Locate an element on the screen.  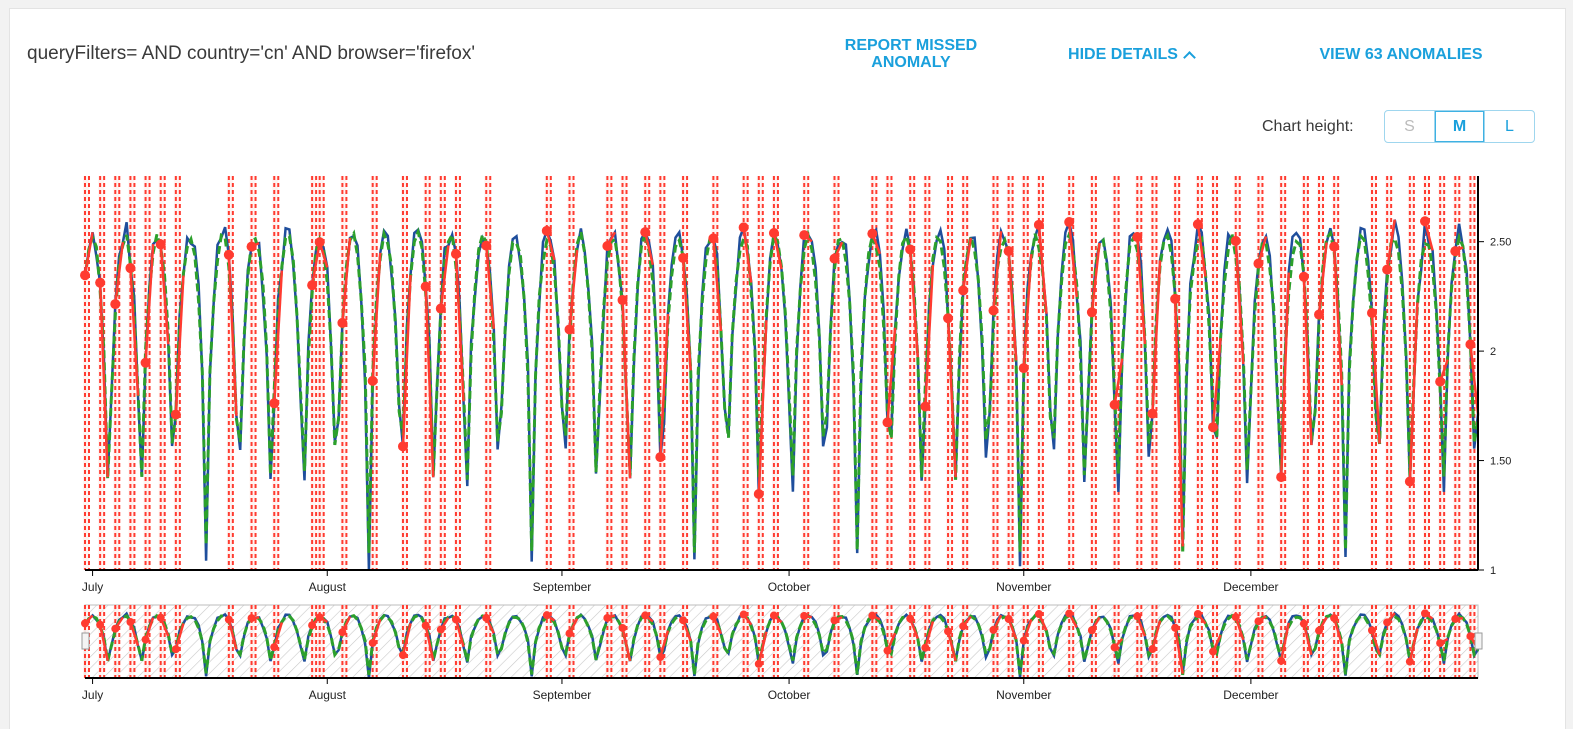
navigator-handle-left is located at coordinates (85, 641).